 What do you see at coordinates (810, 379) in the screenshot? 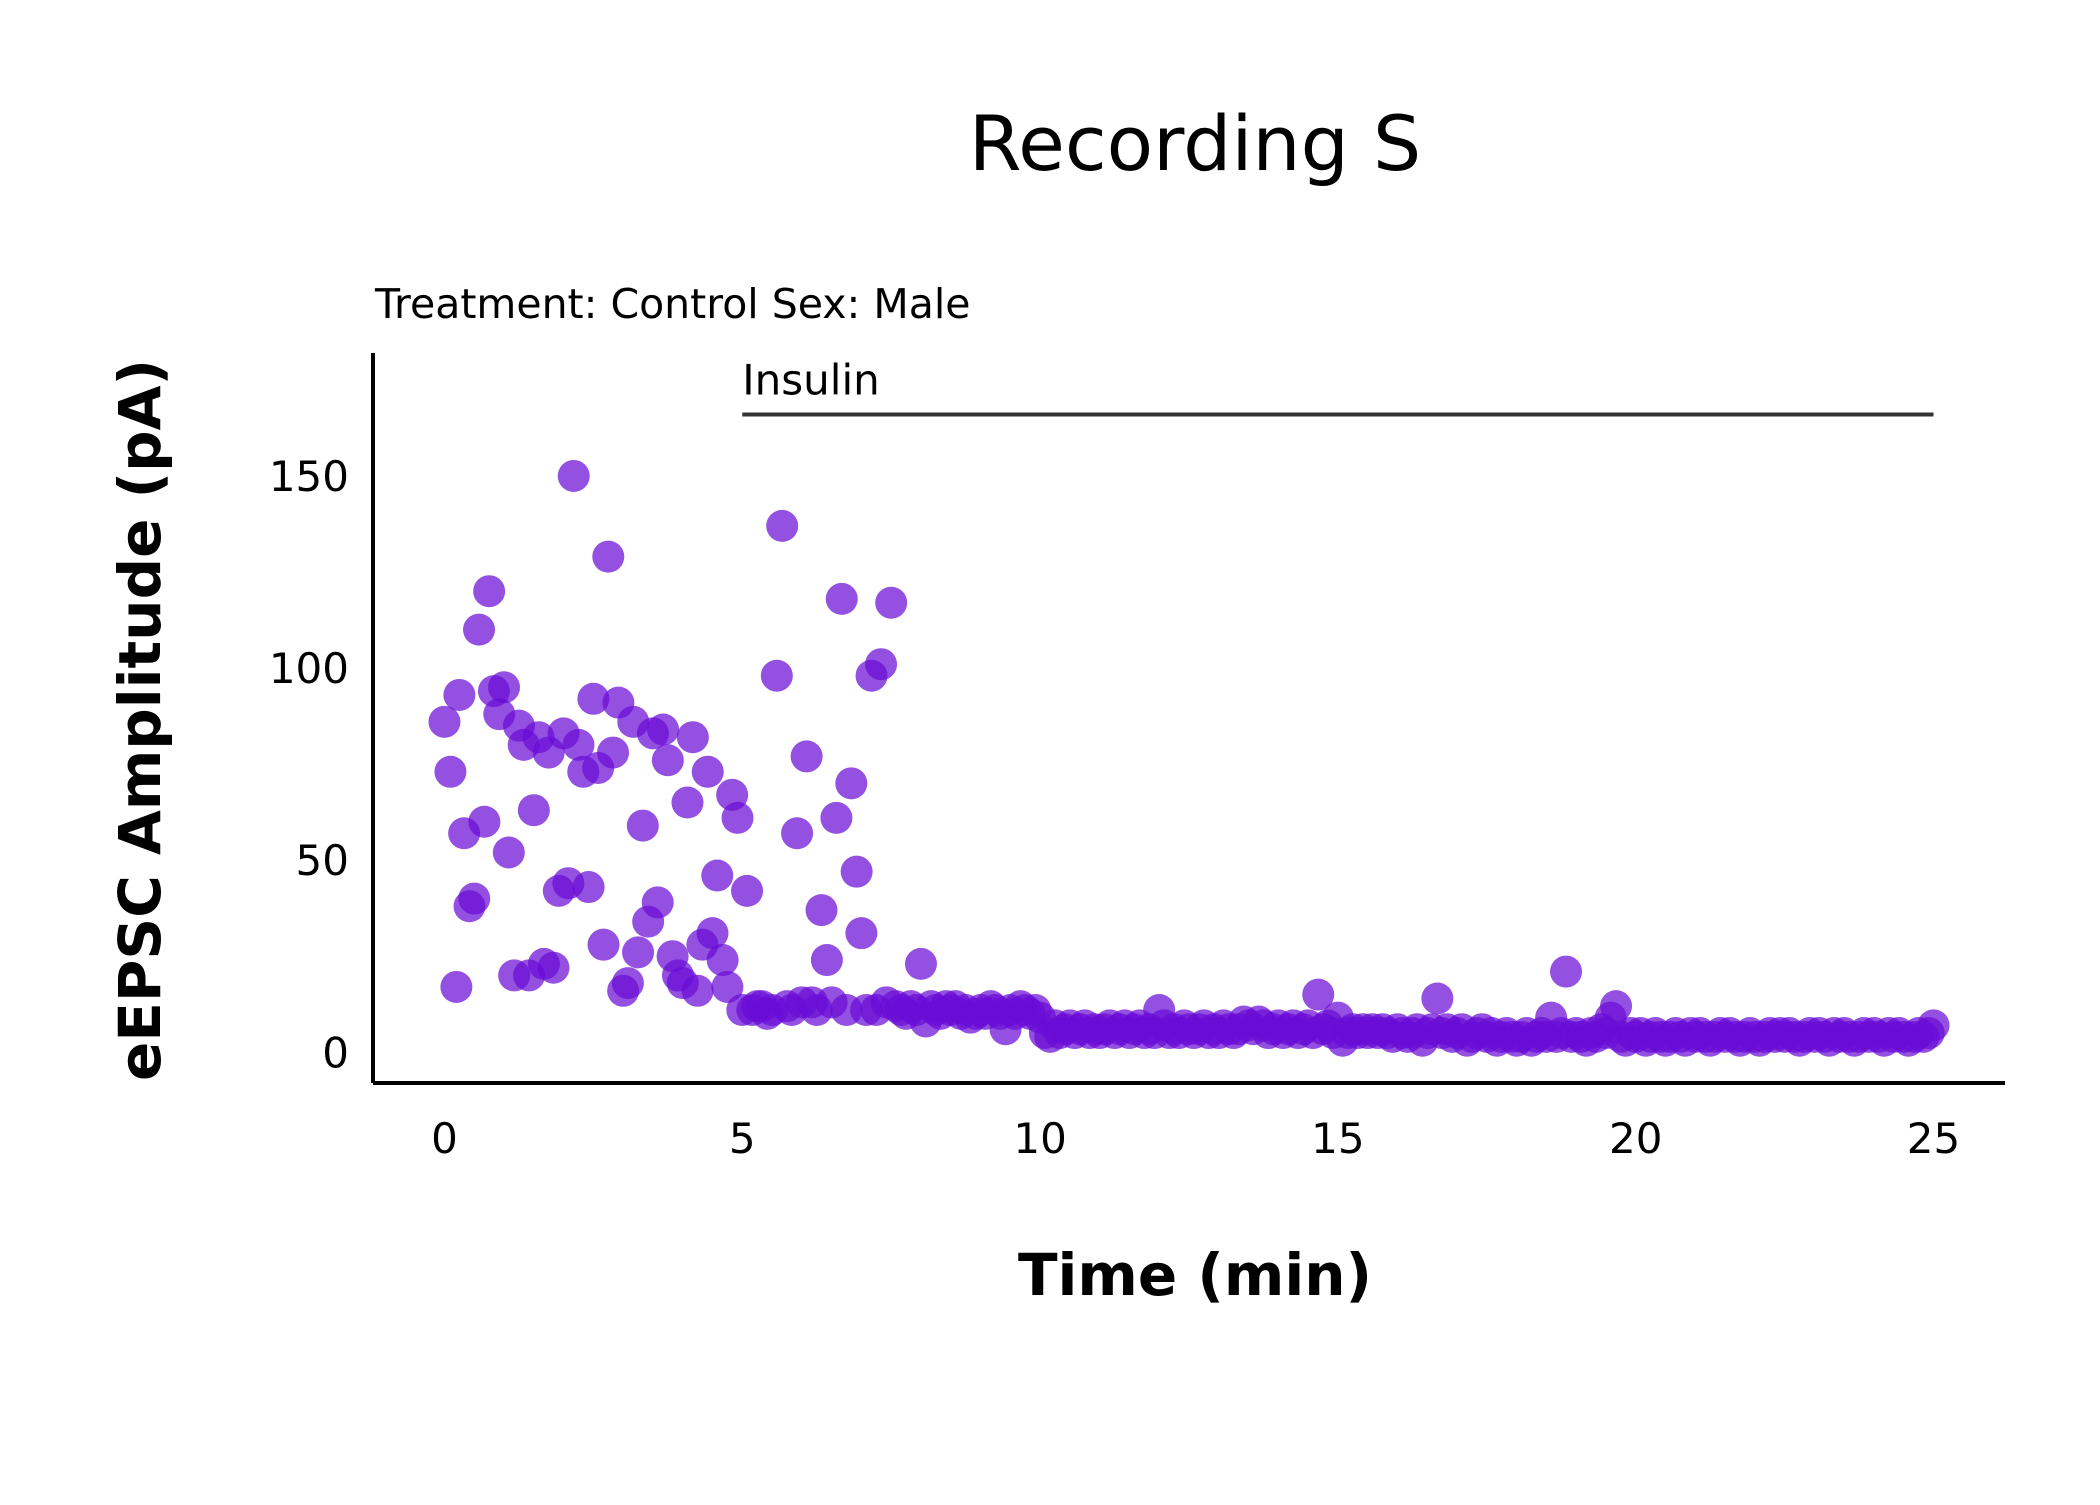
I see `insulin-label: Insulin` at bounding box center [810, 379].